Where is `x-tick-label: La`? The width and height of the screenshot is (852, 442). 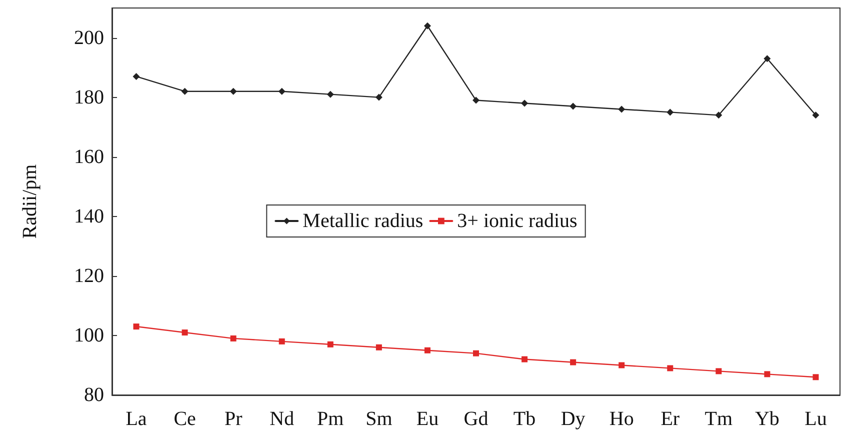 x-tick-label: La is located at coordinates (136, 419).